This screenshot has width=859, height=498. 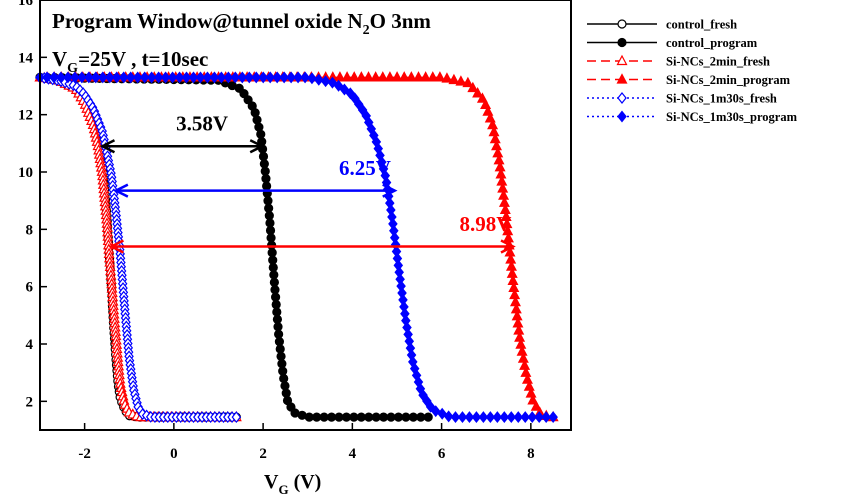 What do you see at coordinates (678, 62) in the screenshot?
I see `legend-entry: Si-NCs_2min_fresh` at bounding box center [678, 62].